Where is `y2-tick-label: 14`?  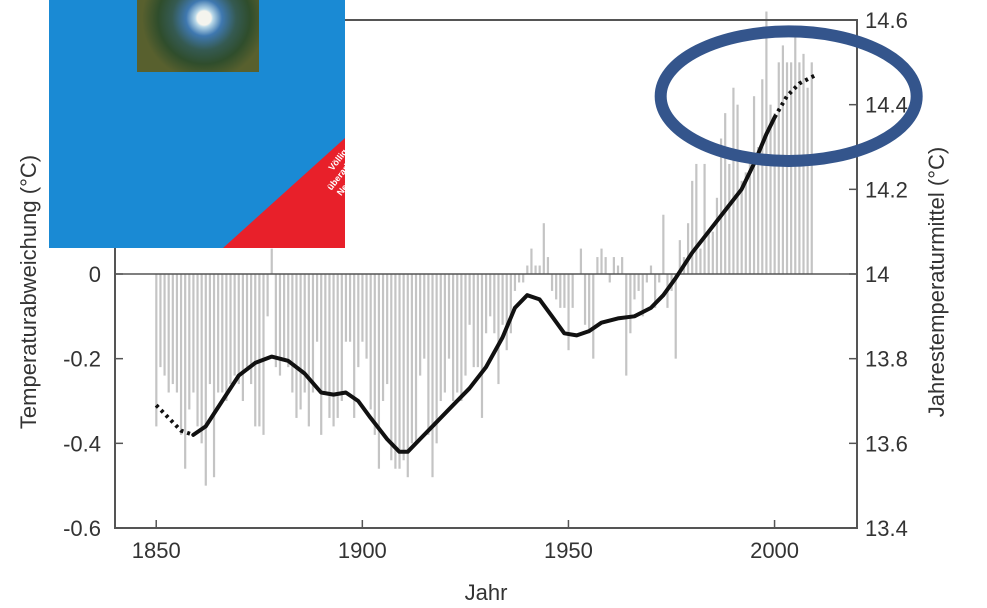 y2-tick-label: 14 is located at coordinates (877, 274).